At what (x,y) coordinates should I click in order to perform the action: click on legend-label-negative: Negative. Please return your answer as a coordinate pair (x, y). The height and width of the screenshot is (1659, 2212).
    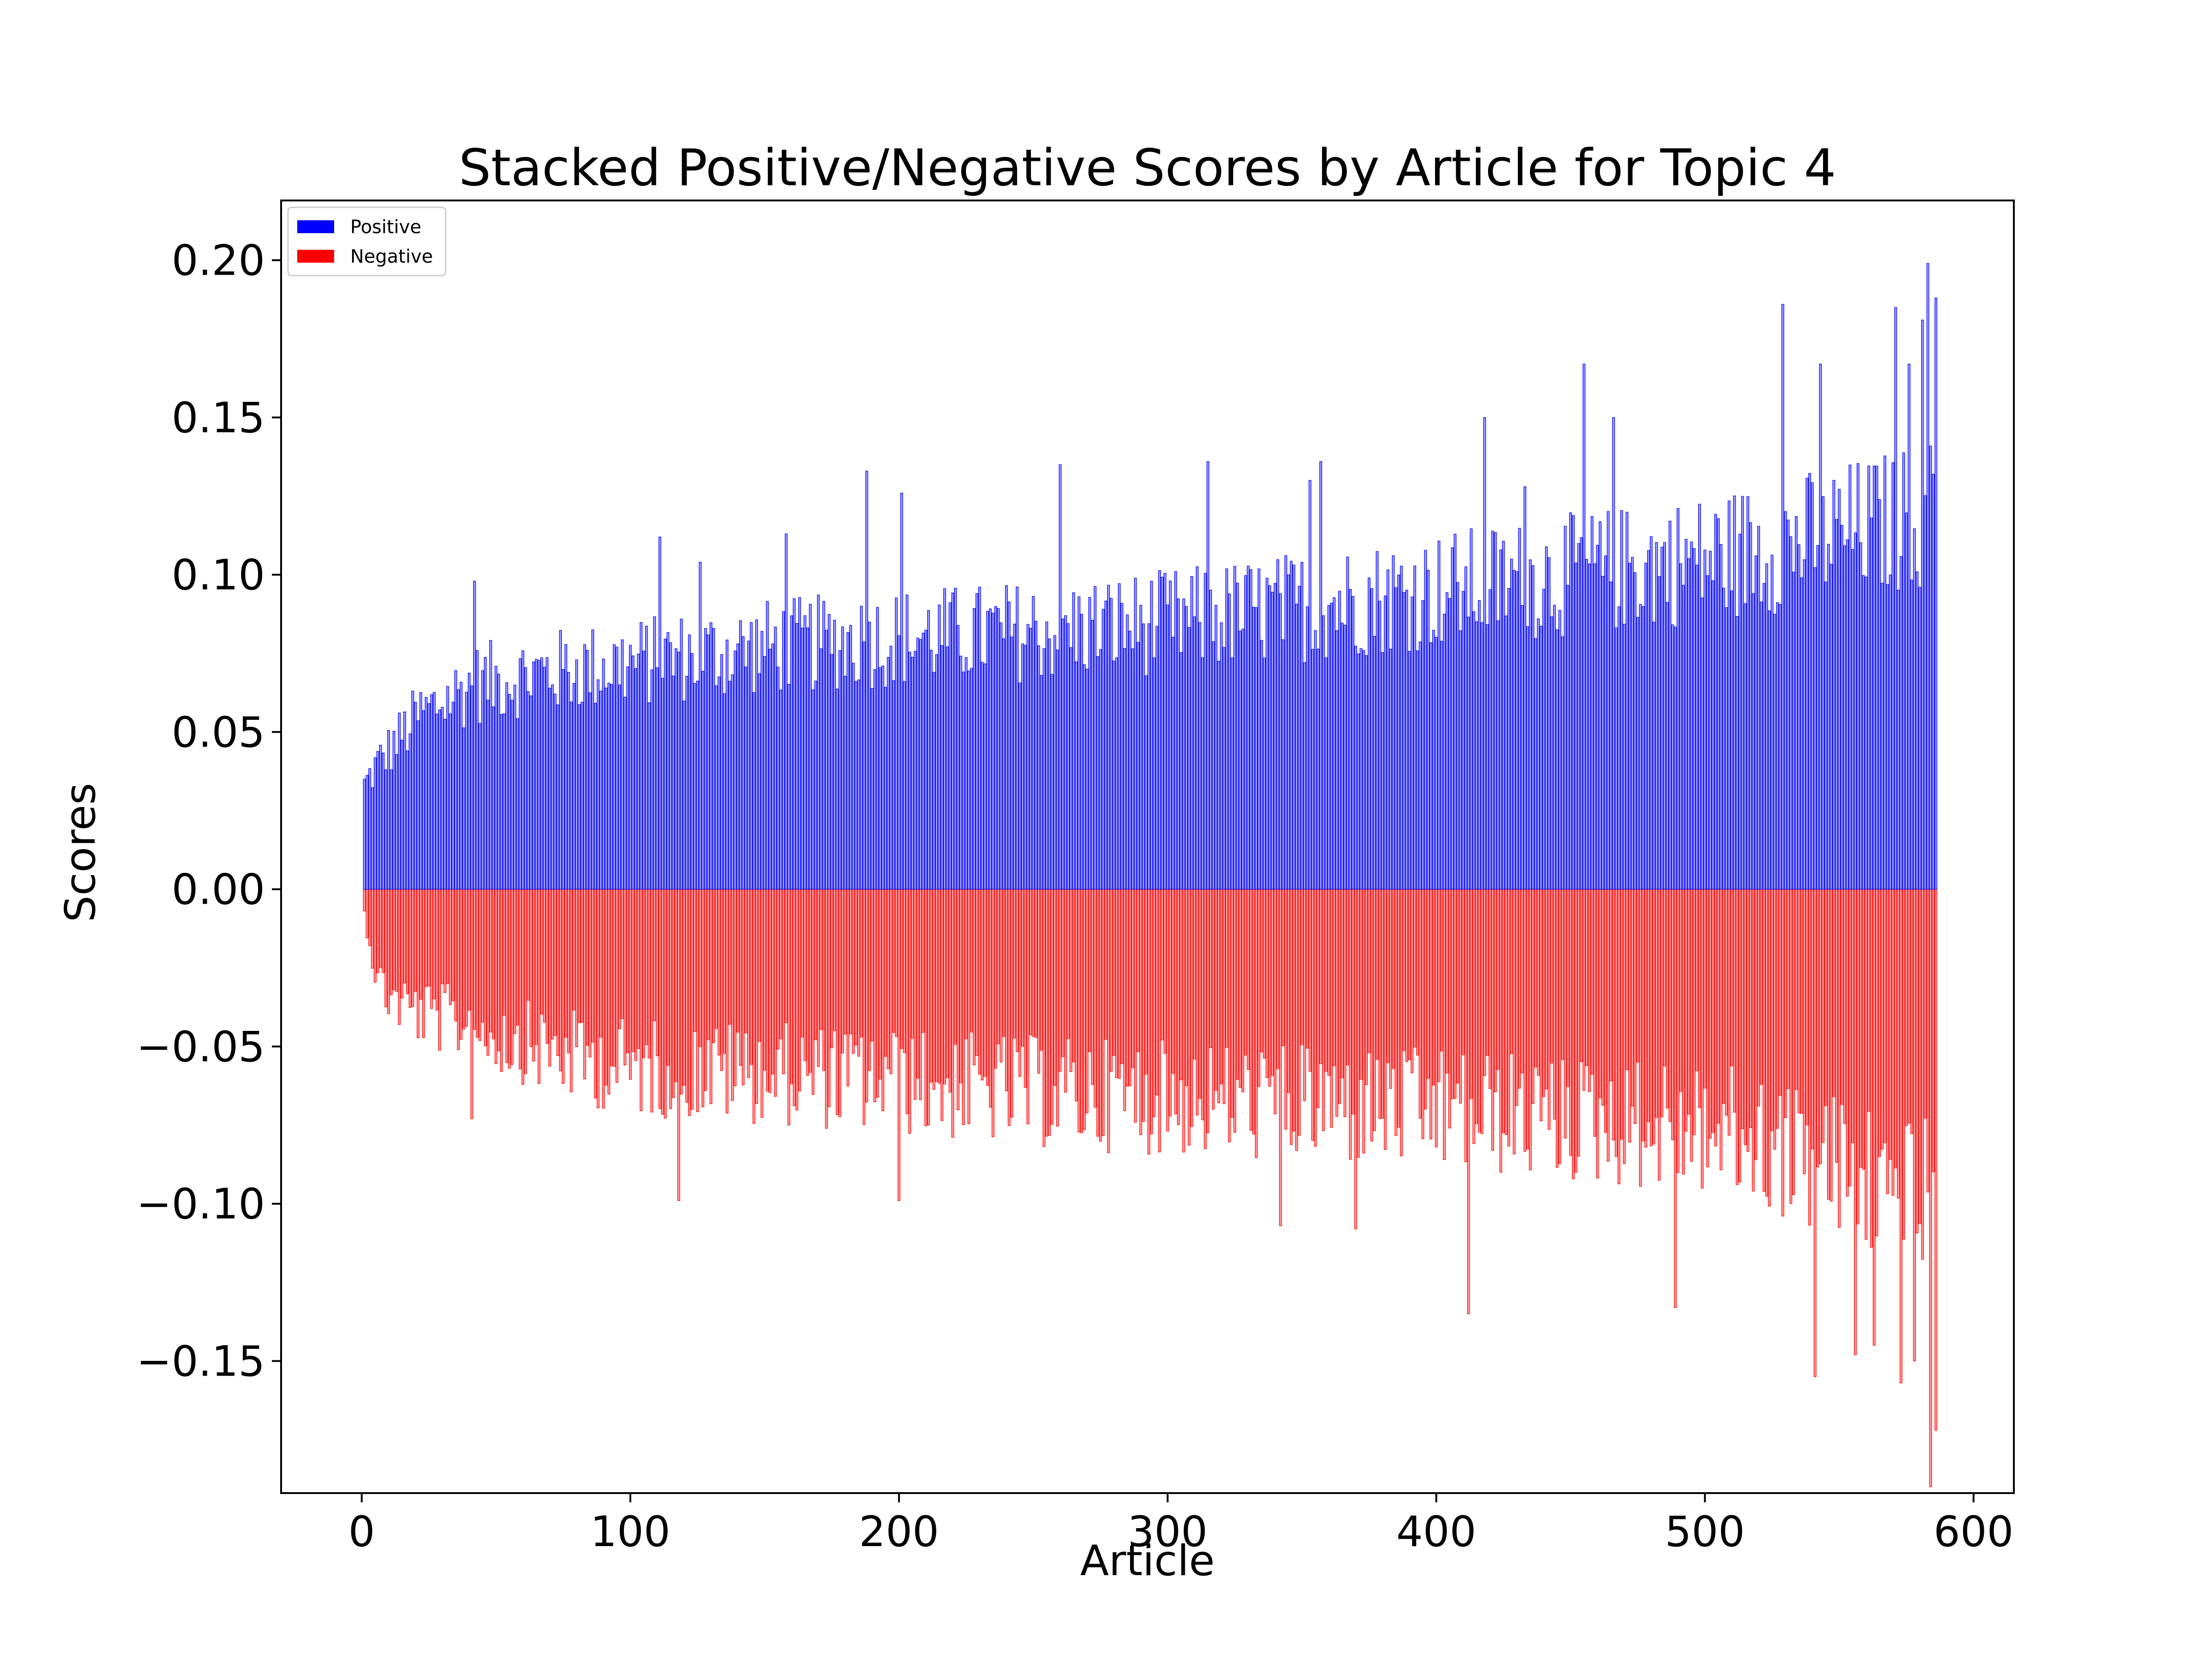
    Looking at the image, I should click on (391, 256).